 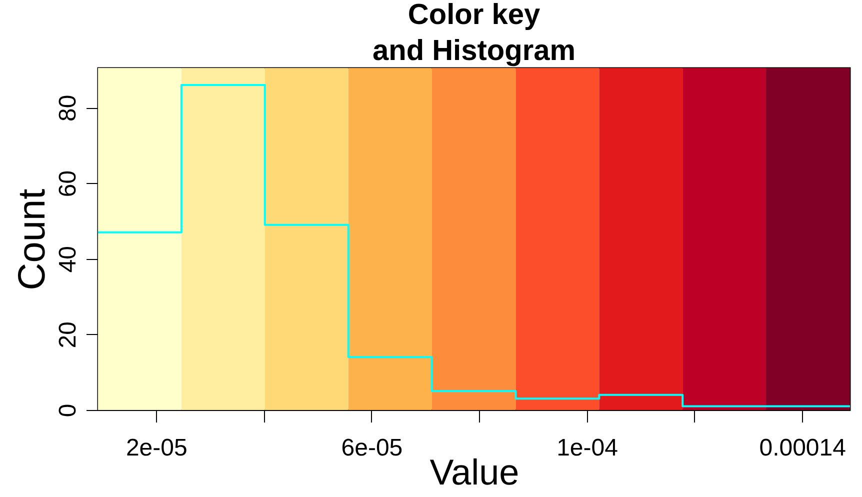 I want to click on x-tick-label: 2e-05, so click(x=157, y=448).